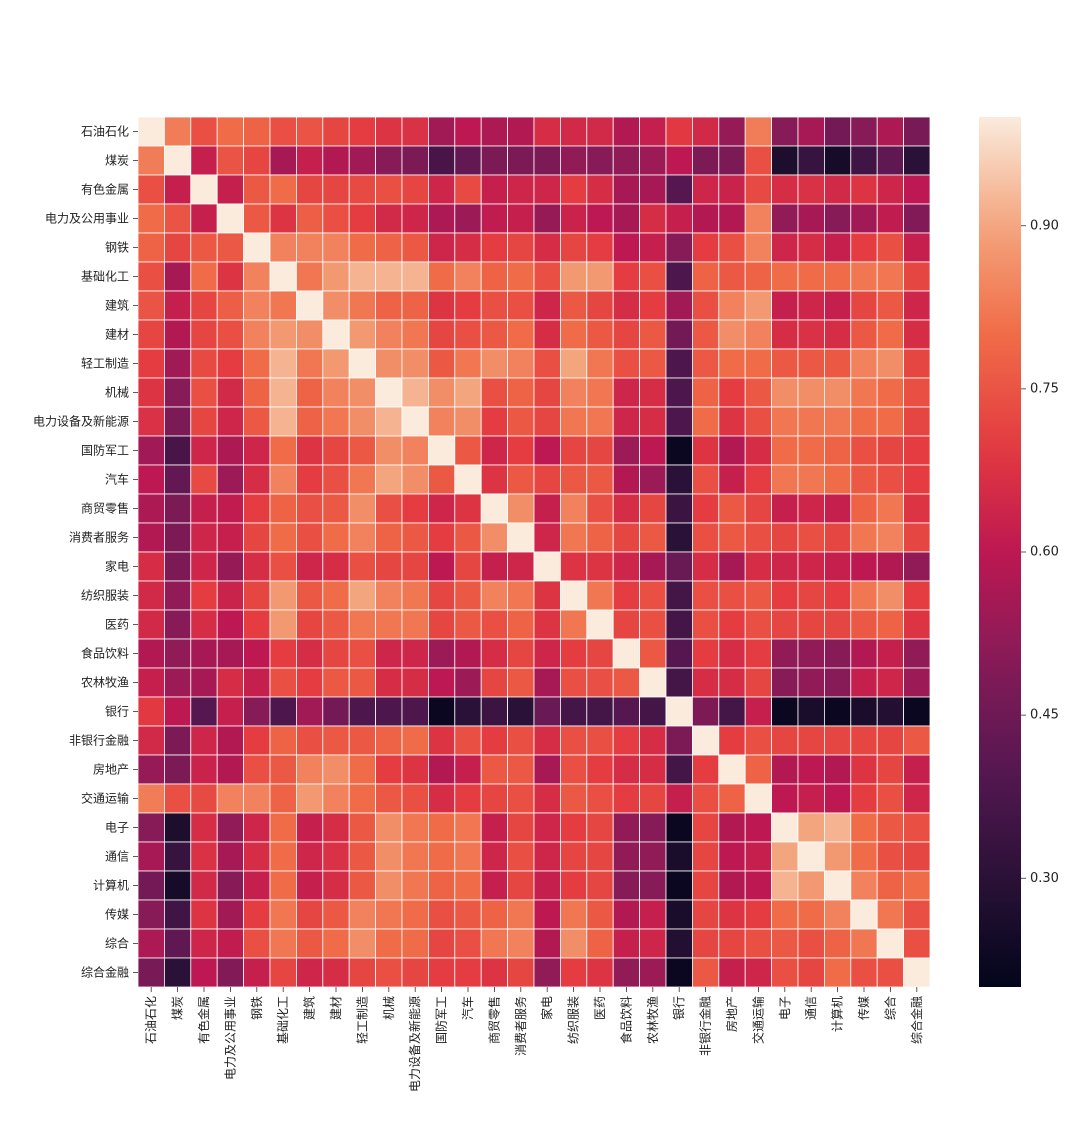 This screenshot has height=1125, width=1083. What do you see at coordinates (105, 596) in the screenshot?
I see `y-tick-label: 纺织服装` at bounding box center [105, 596].